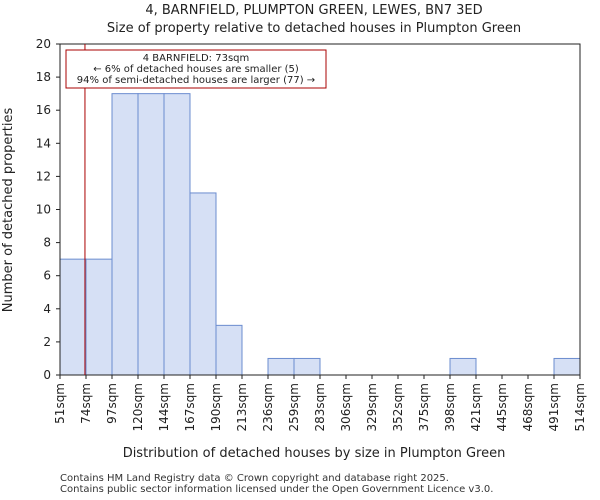  What do you see at coordinates (242, 407) in the screenshot?
I see `x-tick-label: 213sqm` at bounding box center [242, 407].